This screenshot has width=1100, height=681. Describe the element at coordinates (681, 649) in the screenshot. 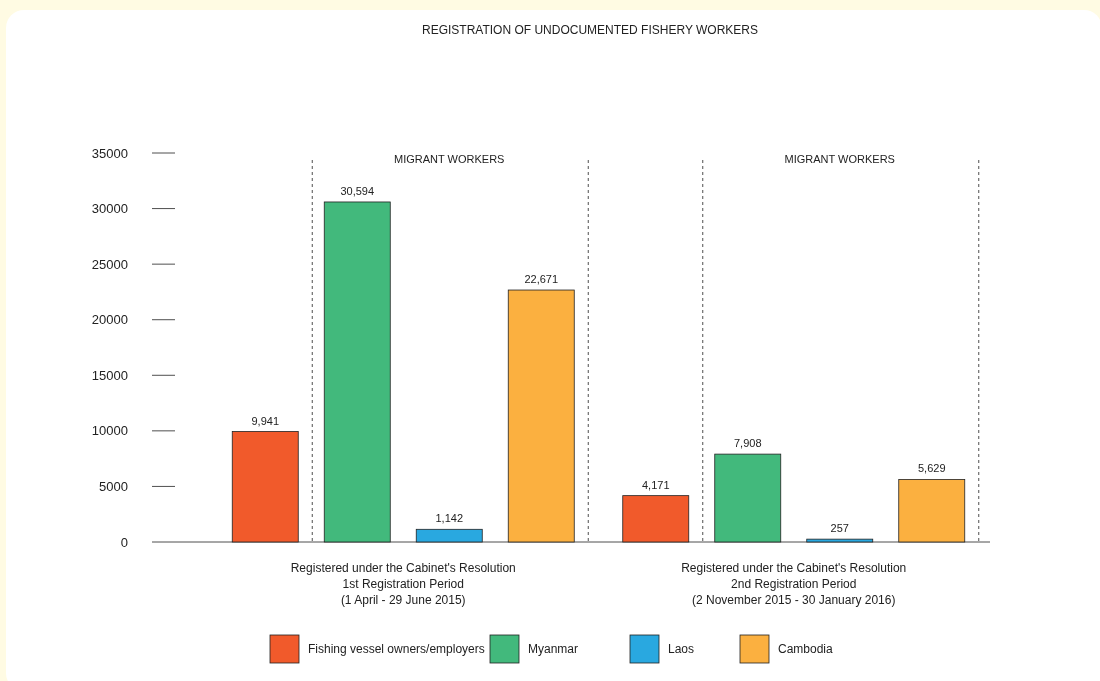

I see `legend-label: Laos` at that location.